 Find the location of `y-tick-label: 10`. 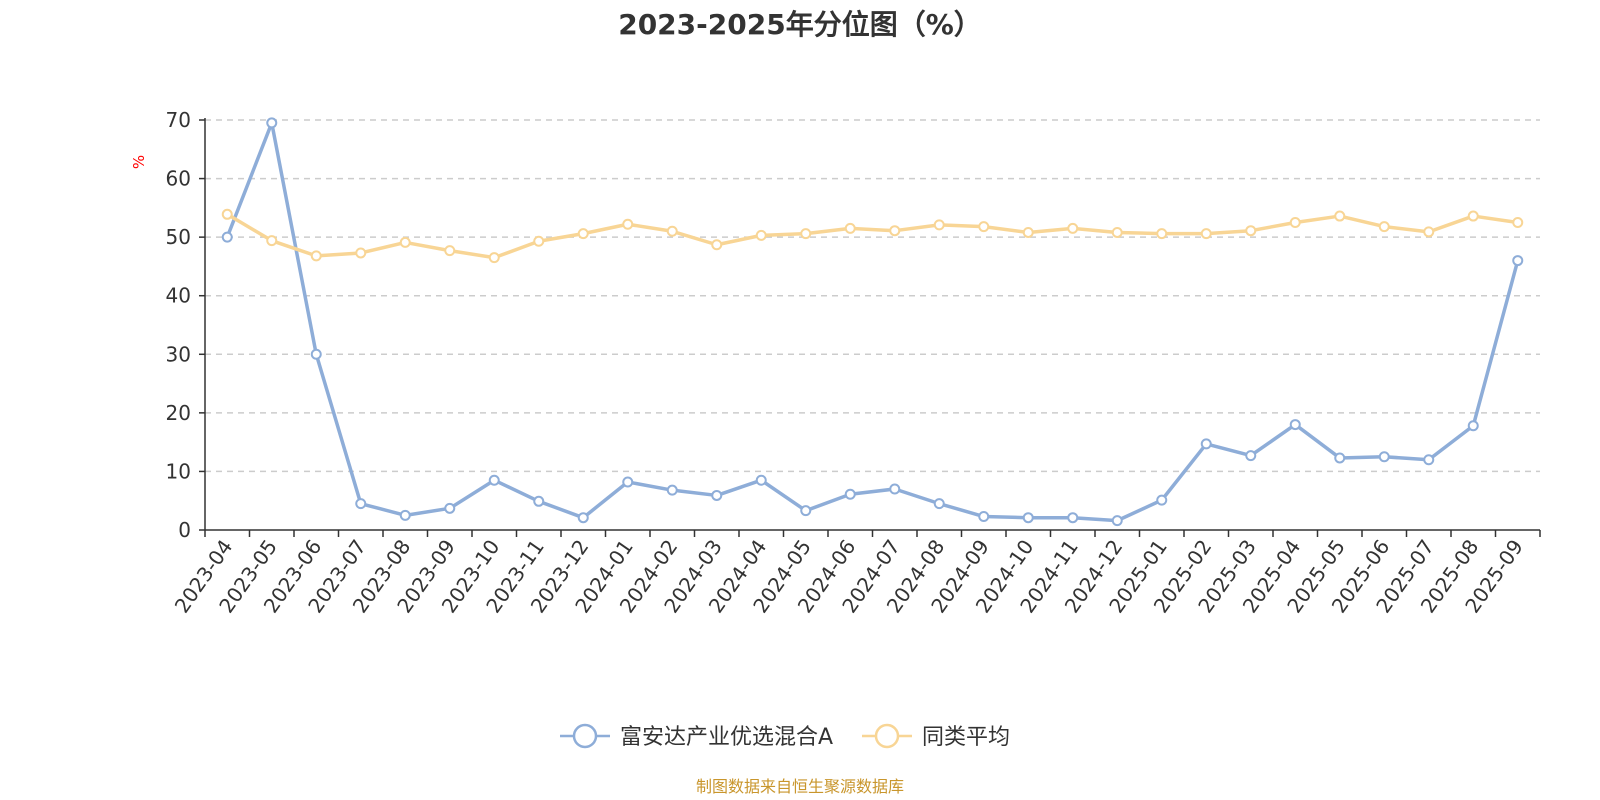

y-tick-label: 10 is located at coordinates (178, 471).